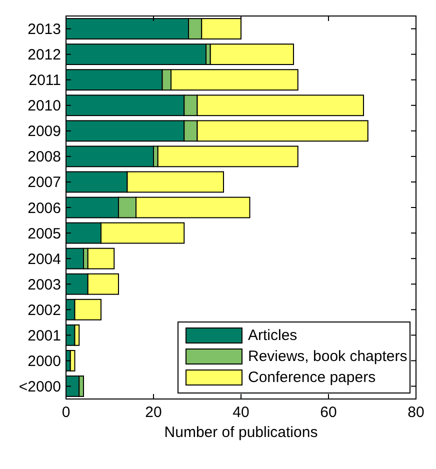 Image resolution: width=436 pixels, height=469 pixels. What do you see at coordinates (44, 131) in the screenshot?
I see `y-tick-label: 2009` at bounding box center [44, 131].